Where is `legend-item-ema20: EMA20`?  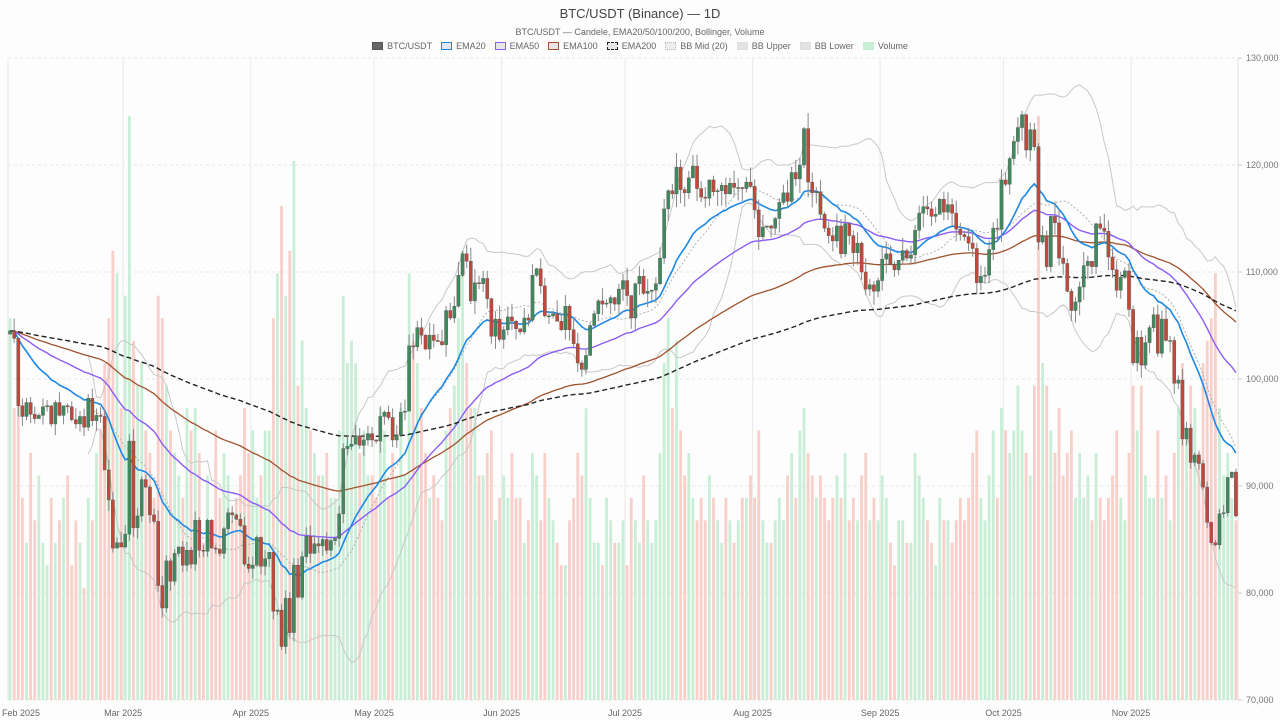
legend-item-ema20: EMA20 is located at coordinates (463, 46).